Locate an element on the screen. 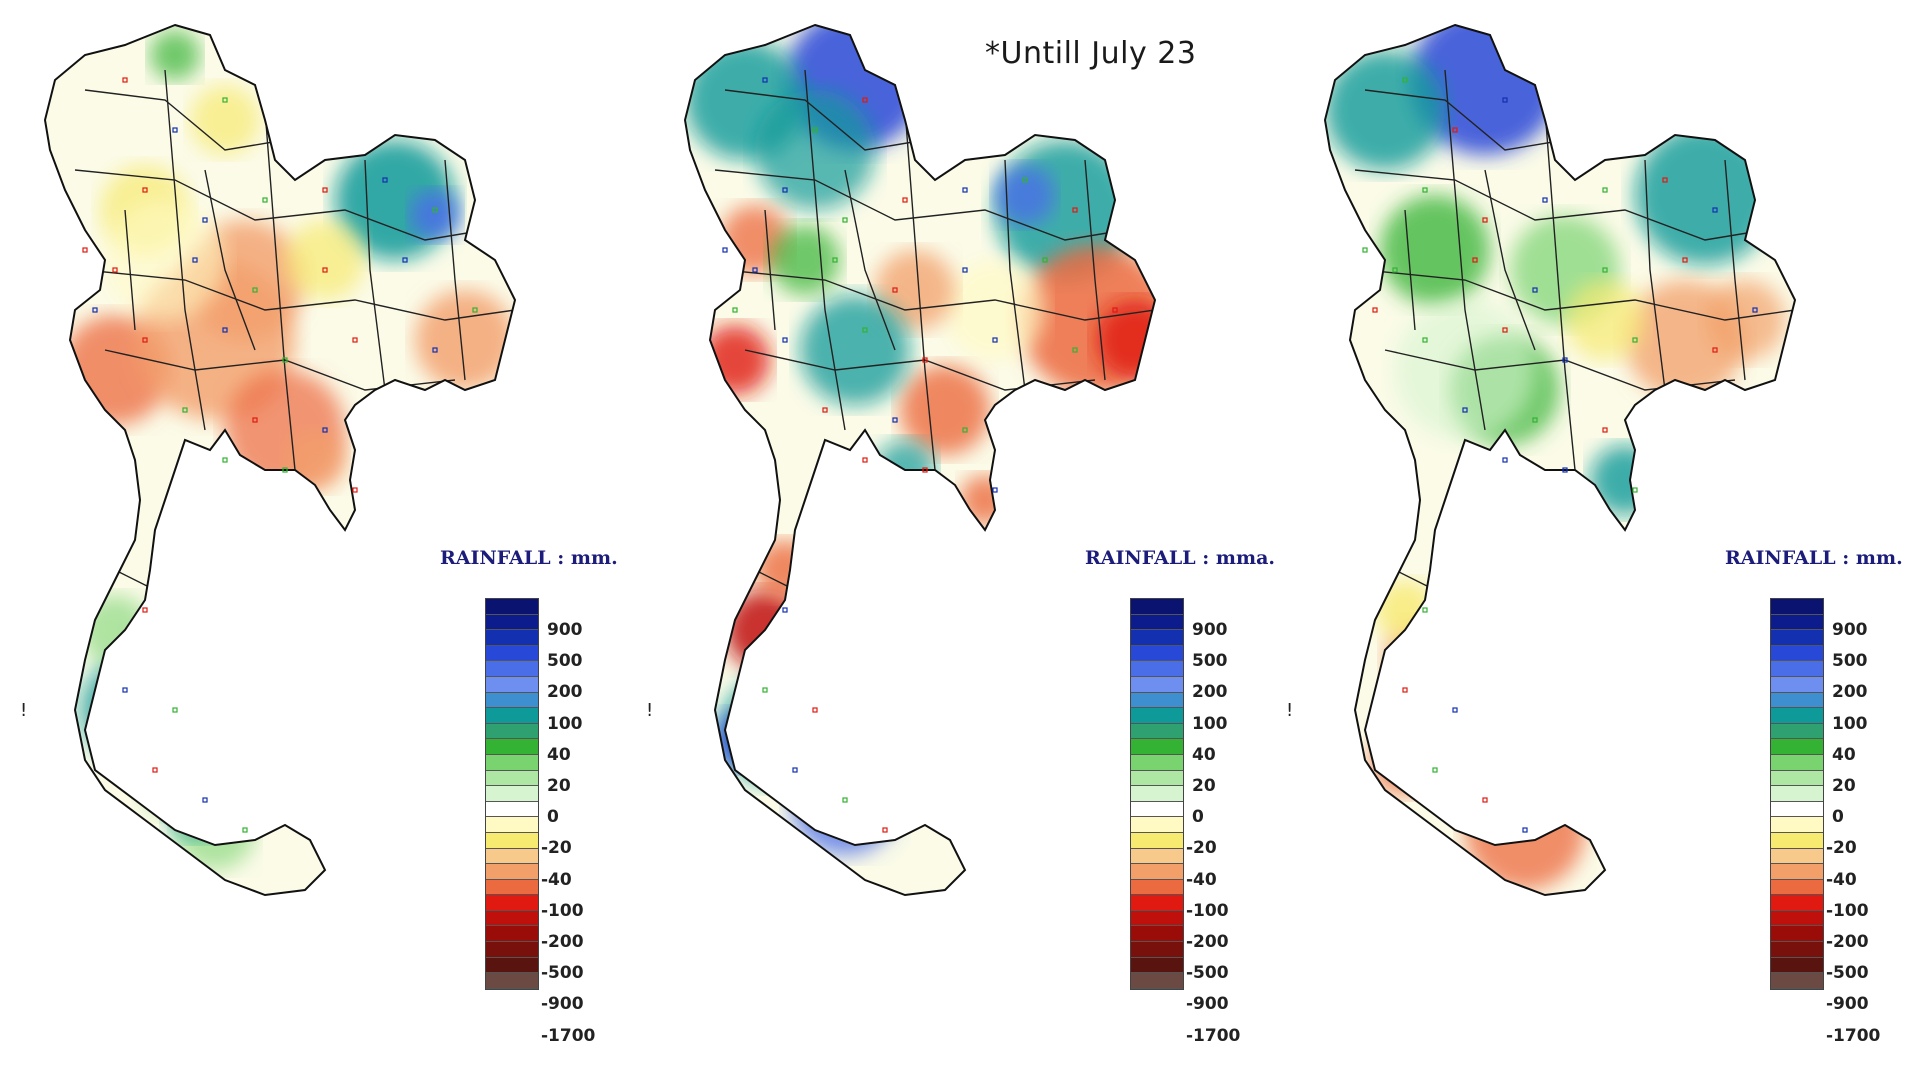 Image resolution: width=1920 pixels, height=1081 pixels. legend-tick-label: -100 is located at coordinates (1847, 910).